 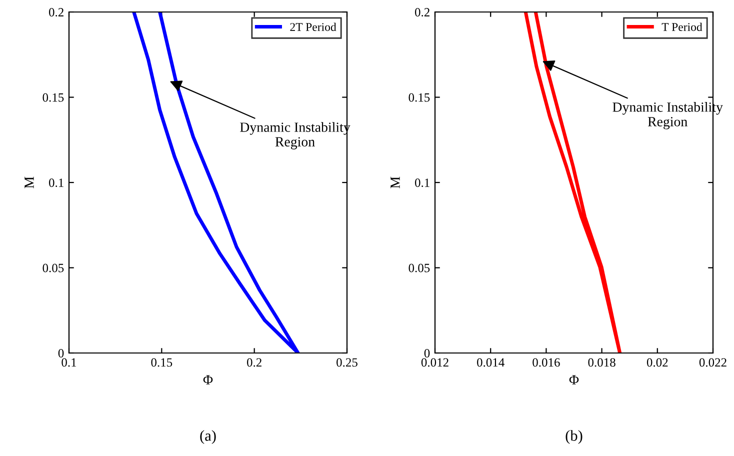 What do you see at coordinates (546, 362) in the screenshot?
I see `x-tick-label: 0.016` at bounding box center [546, 362].